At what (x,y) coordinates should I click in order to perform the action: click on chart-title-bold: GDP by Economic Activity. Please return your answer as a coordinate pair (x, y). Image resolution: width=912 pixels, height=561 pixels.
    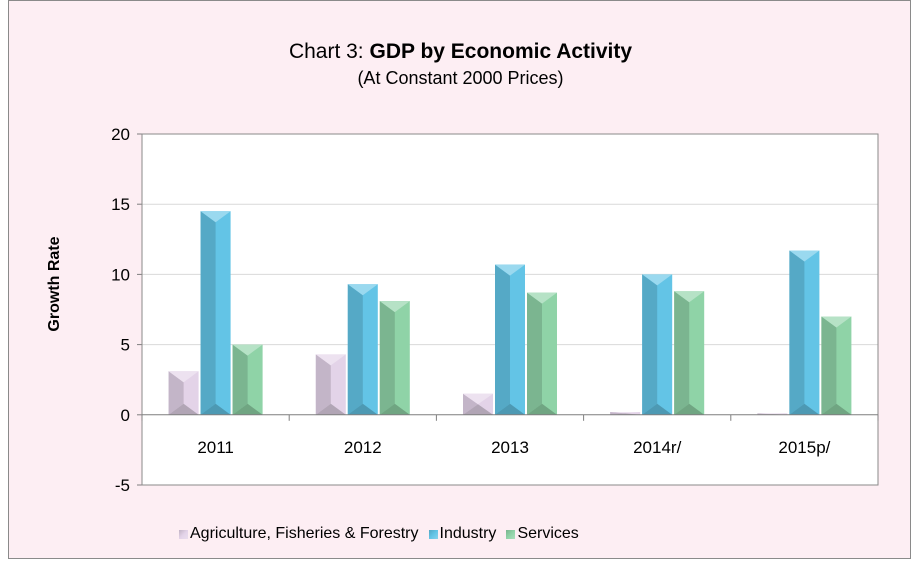
    Looking at the image, I should click on (501, 51).